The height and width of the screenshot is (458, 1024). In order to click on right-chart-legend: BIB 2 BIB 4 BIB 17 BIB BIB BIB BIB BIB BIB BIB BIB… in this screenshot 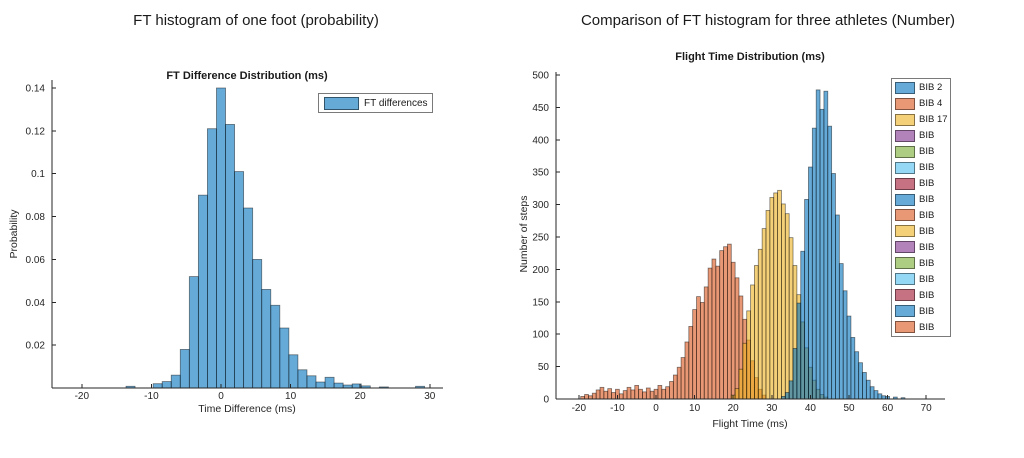, I will do `click(921, 207)`.